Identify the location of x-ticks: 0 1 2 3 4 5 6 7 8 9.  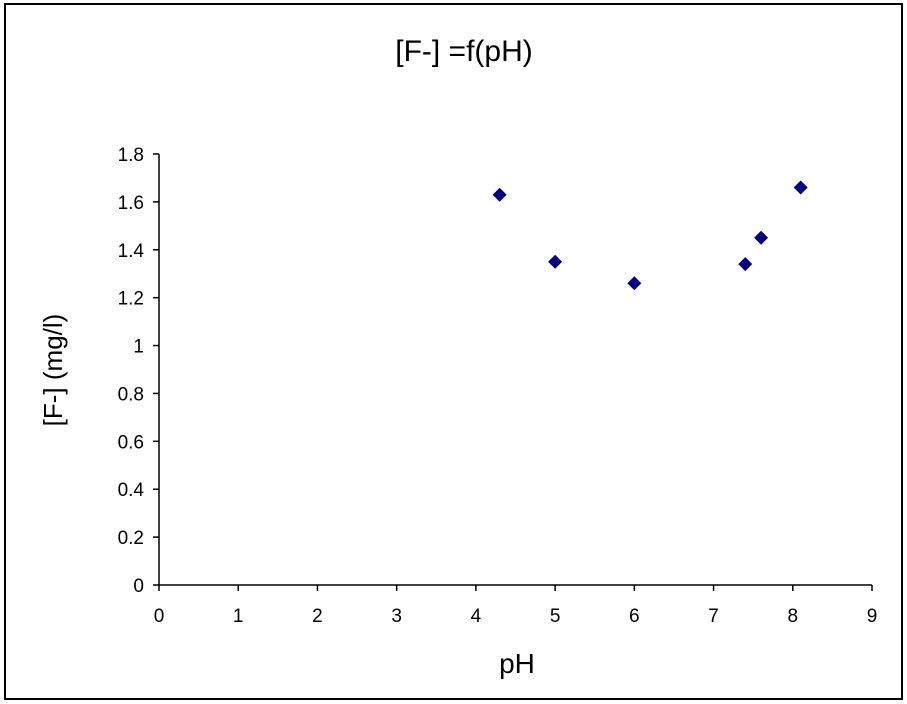
(516, 606).